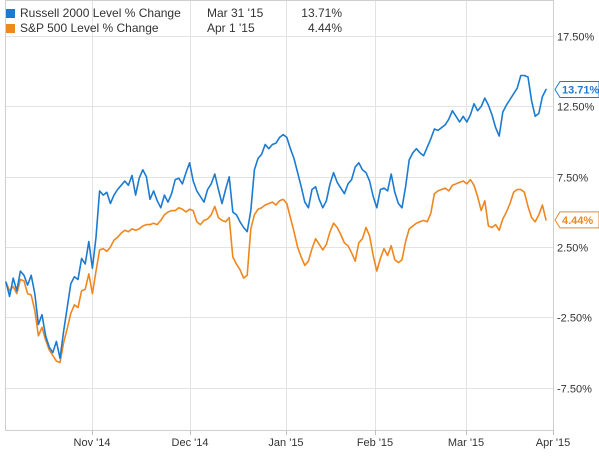 Image resolution: width=599 pixels, height=458 pixels. Describe the element at coordinates (324, 28) in the screenshot. I see `legend-series-value: 4.44%` at that location.